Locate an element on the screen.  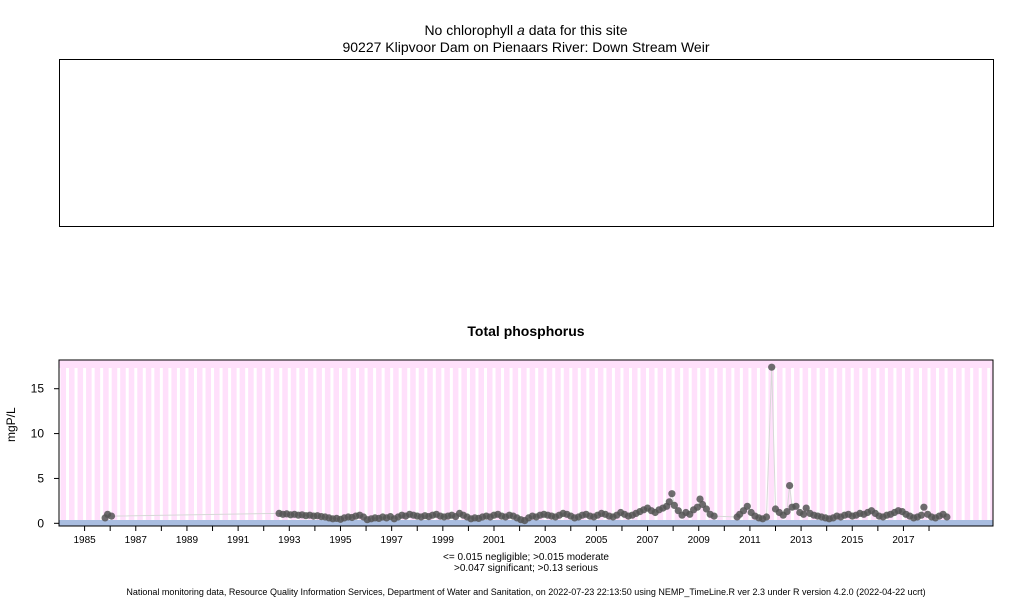
x-tick-label: 1995 is located at coordinates (340, 540).